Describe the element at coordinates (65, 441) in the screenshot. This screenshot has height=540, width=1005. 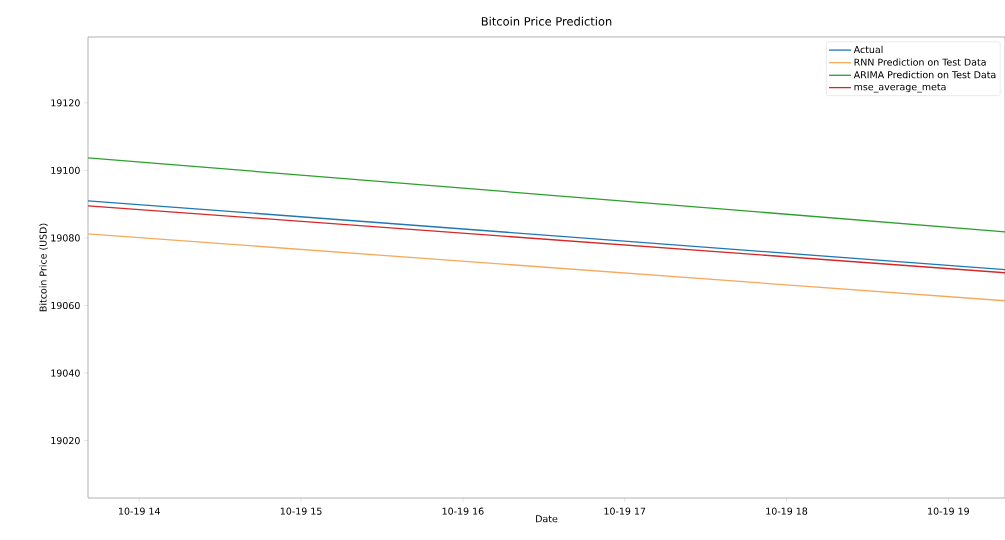
I see `y-tick-label: 19020` at that location.